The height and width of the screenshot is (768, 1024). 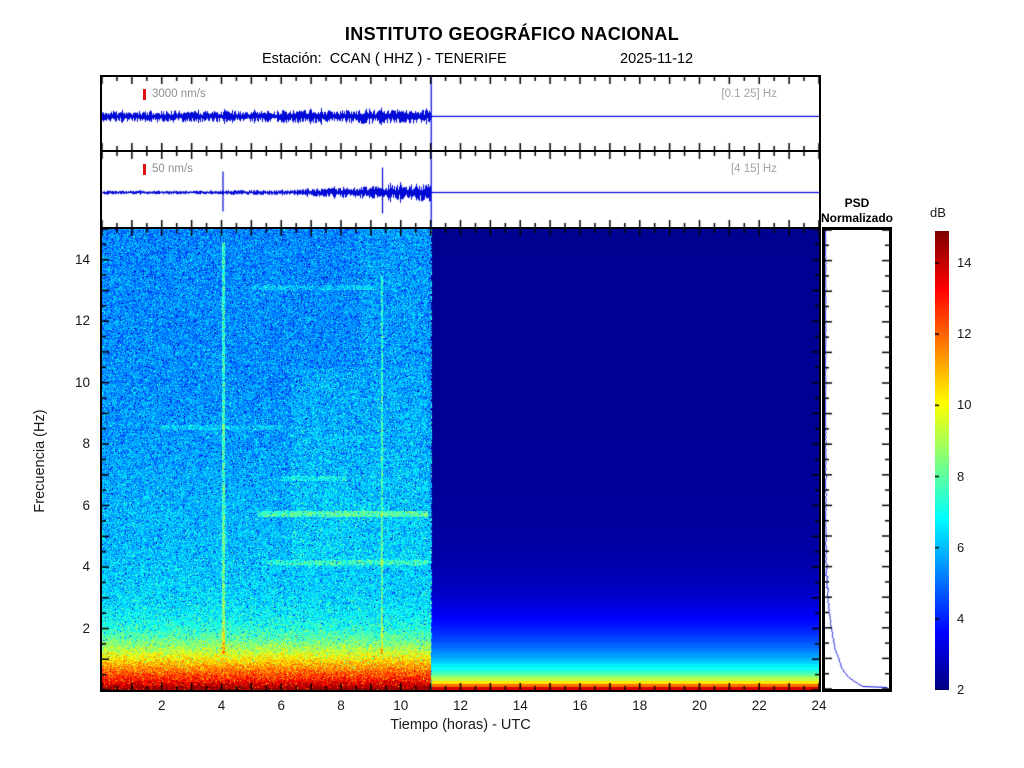 What do you see at coordinates (961, 689) in the screenshot?
I see `colorbar-tick-label: 2` at bounding box center [961, 689].